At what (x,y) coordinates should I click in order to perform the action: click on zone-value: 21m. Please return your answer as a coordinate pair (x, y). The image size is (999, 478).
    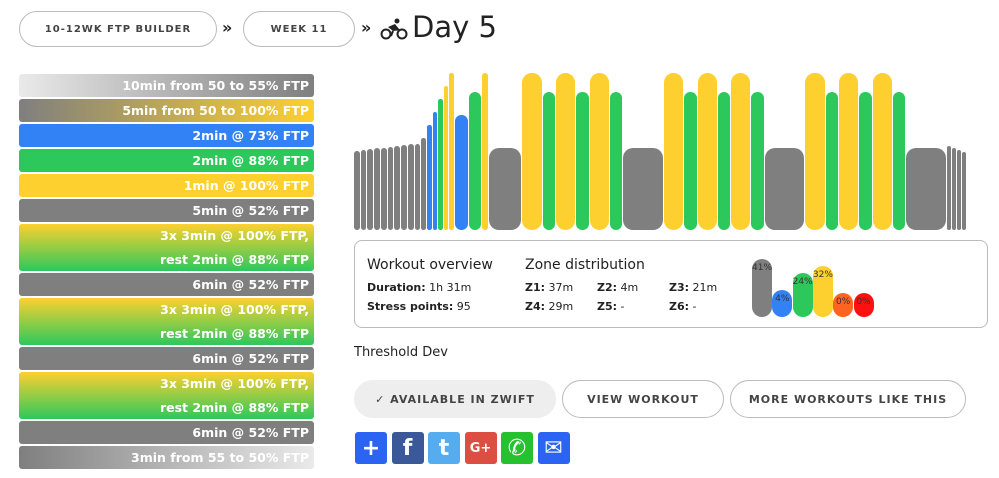
    Looking at the image, I should click on (705, 287).